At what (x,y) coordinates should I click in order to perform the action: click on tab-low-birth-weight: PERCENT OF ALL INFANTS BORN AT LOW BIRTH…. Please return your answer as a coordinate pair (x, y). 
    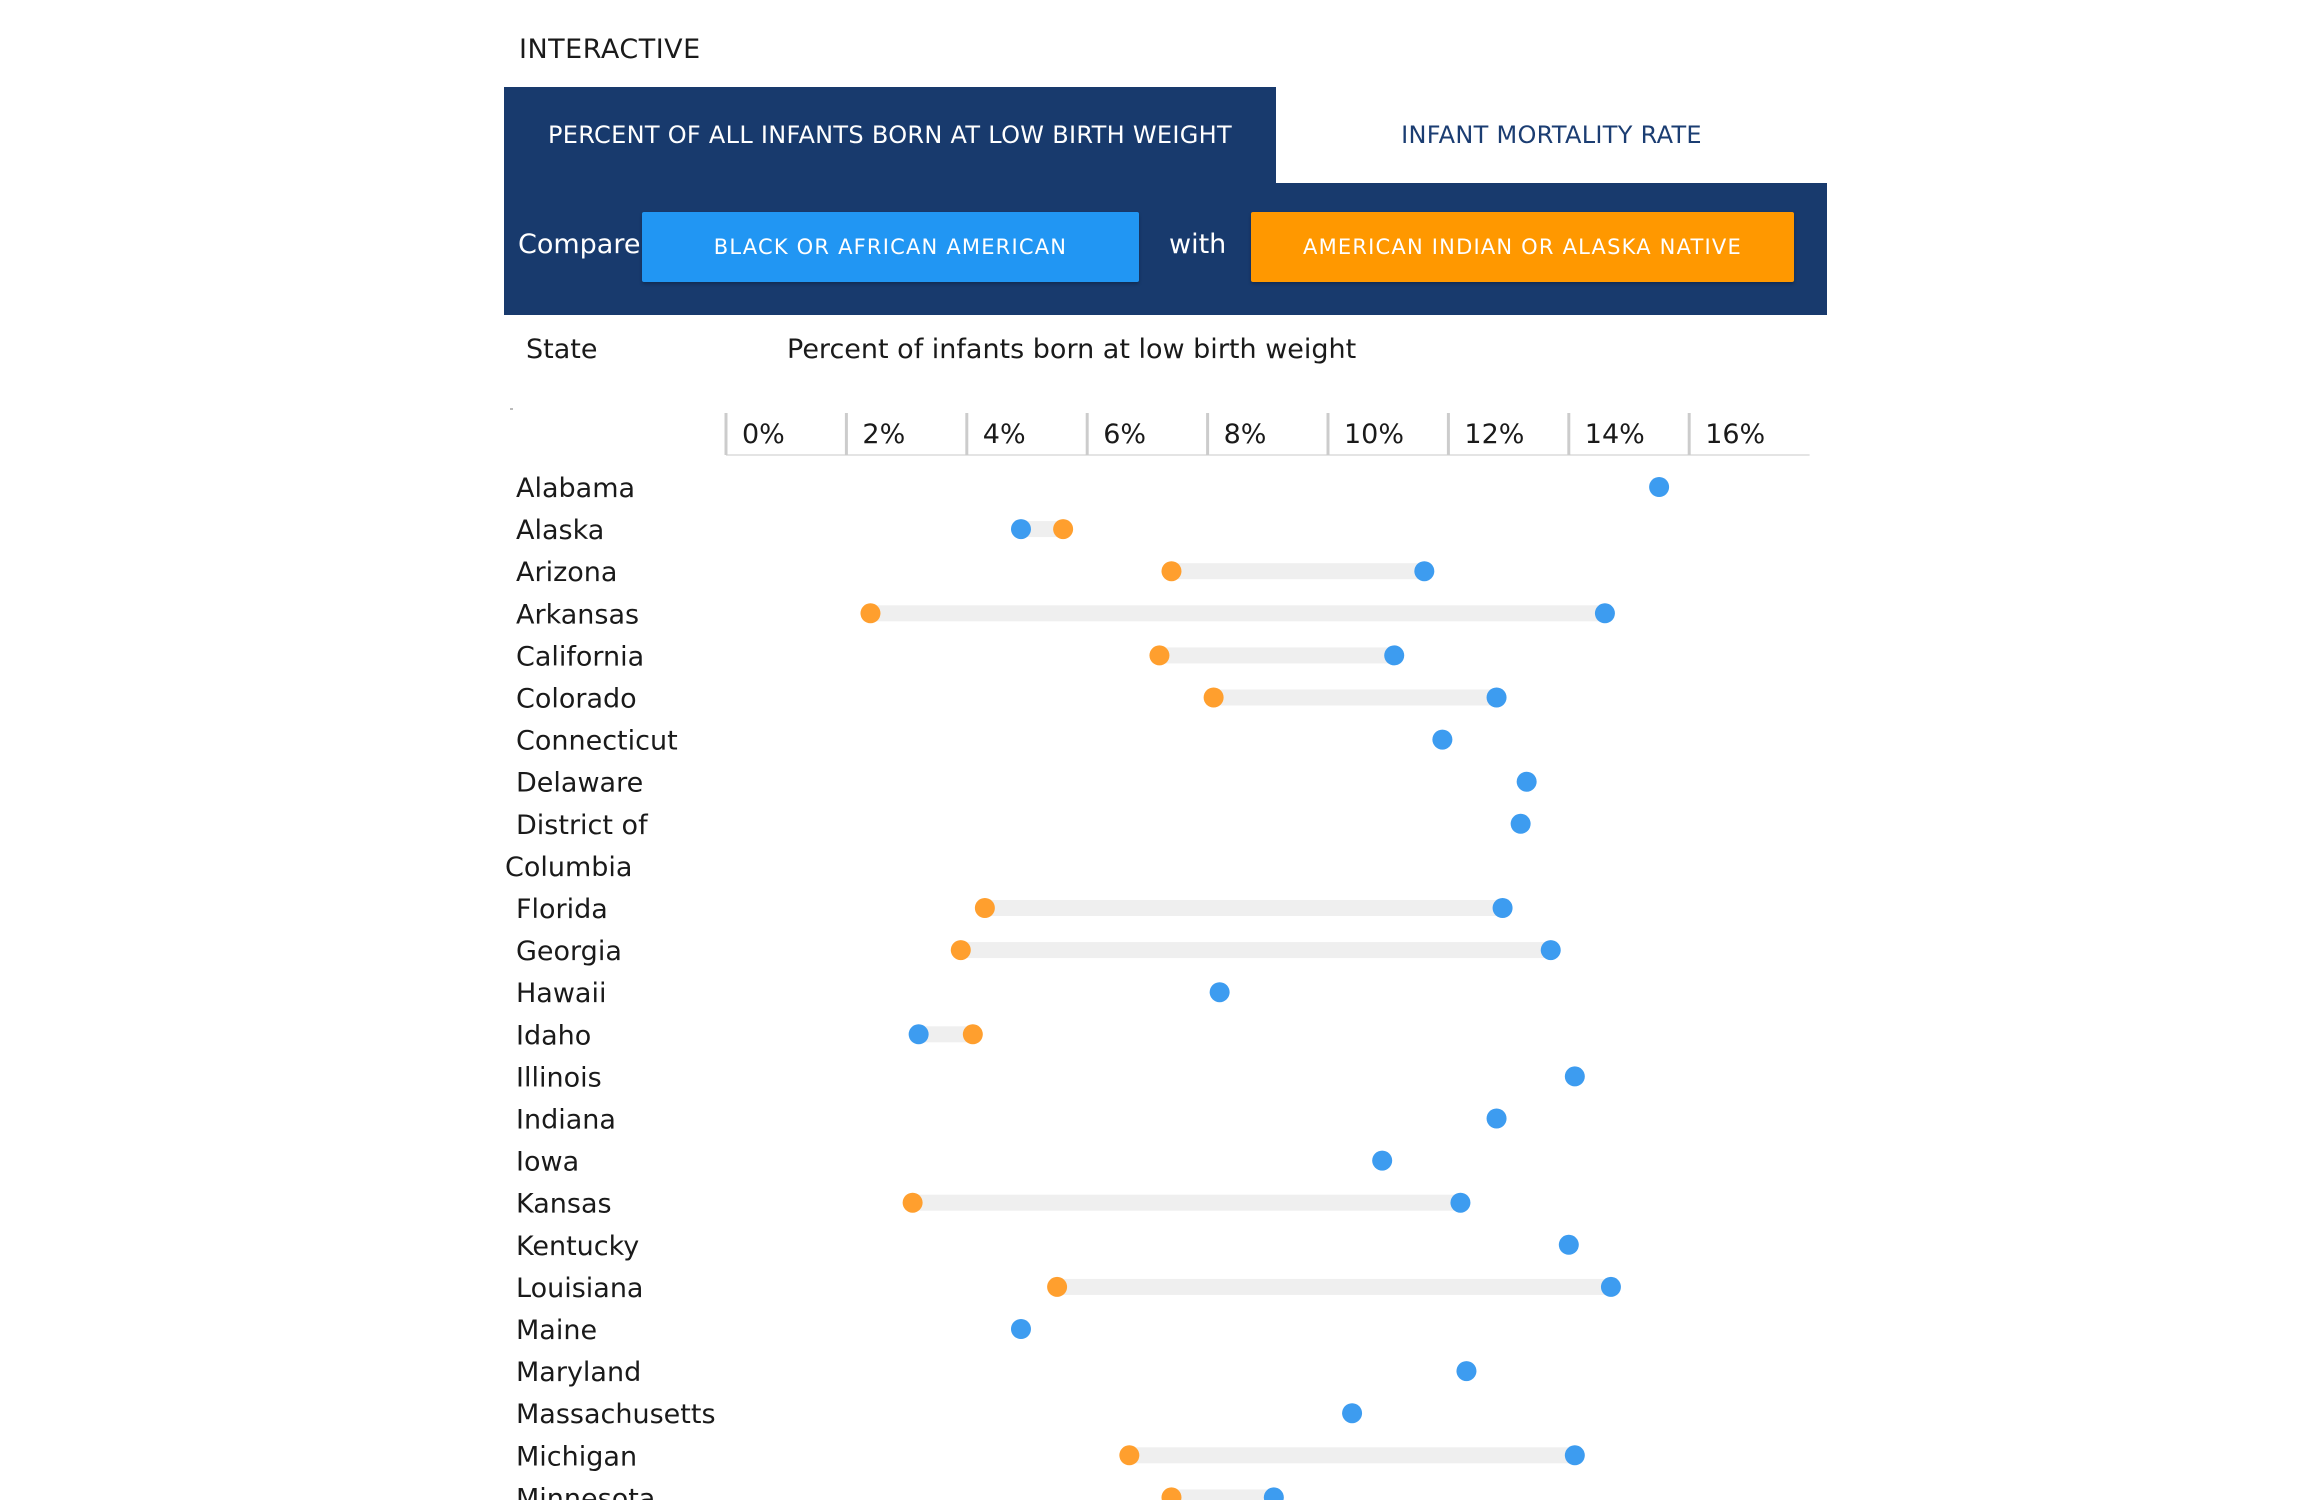
    Looking at the image, I should click on (890, 135).